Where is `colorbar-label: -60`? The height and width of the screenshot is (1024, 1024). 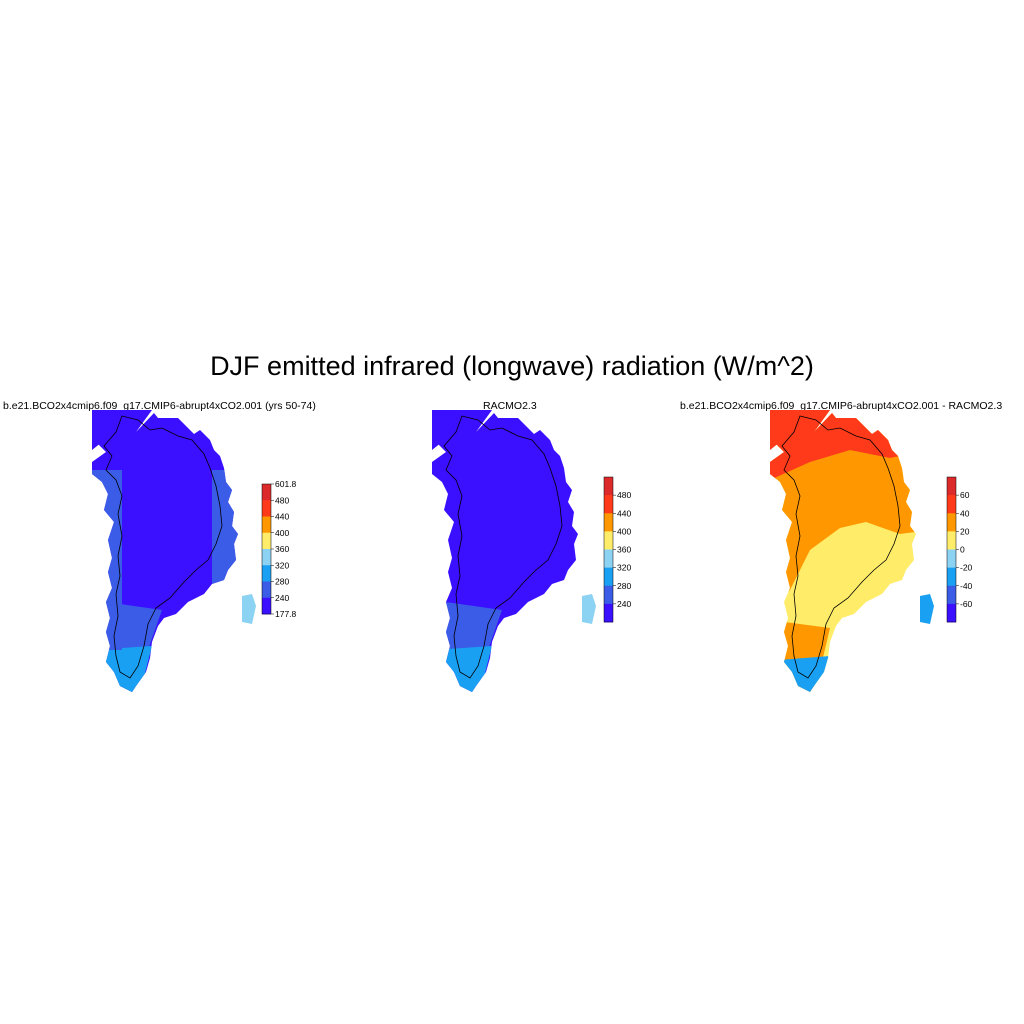 colorbar-label: -60 is located at coordinates (966, 604).